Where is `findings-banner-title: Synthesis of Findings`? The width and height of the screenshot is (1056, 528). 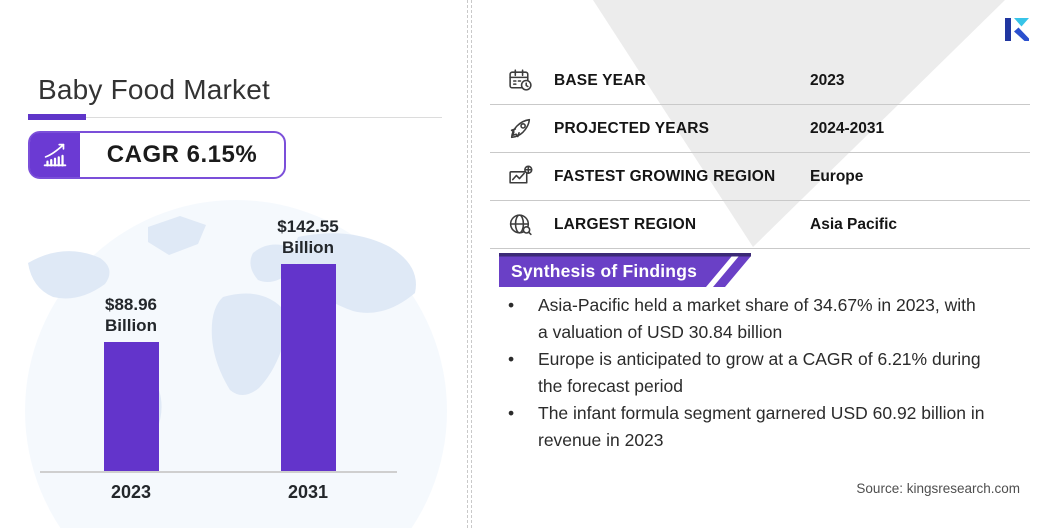 findings-banner-title: Synthesis of Findings is located at coordinates (604, 271).